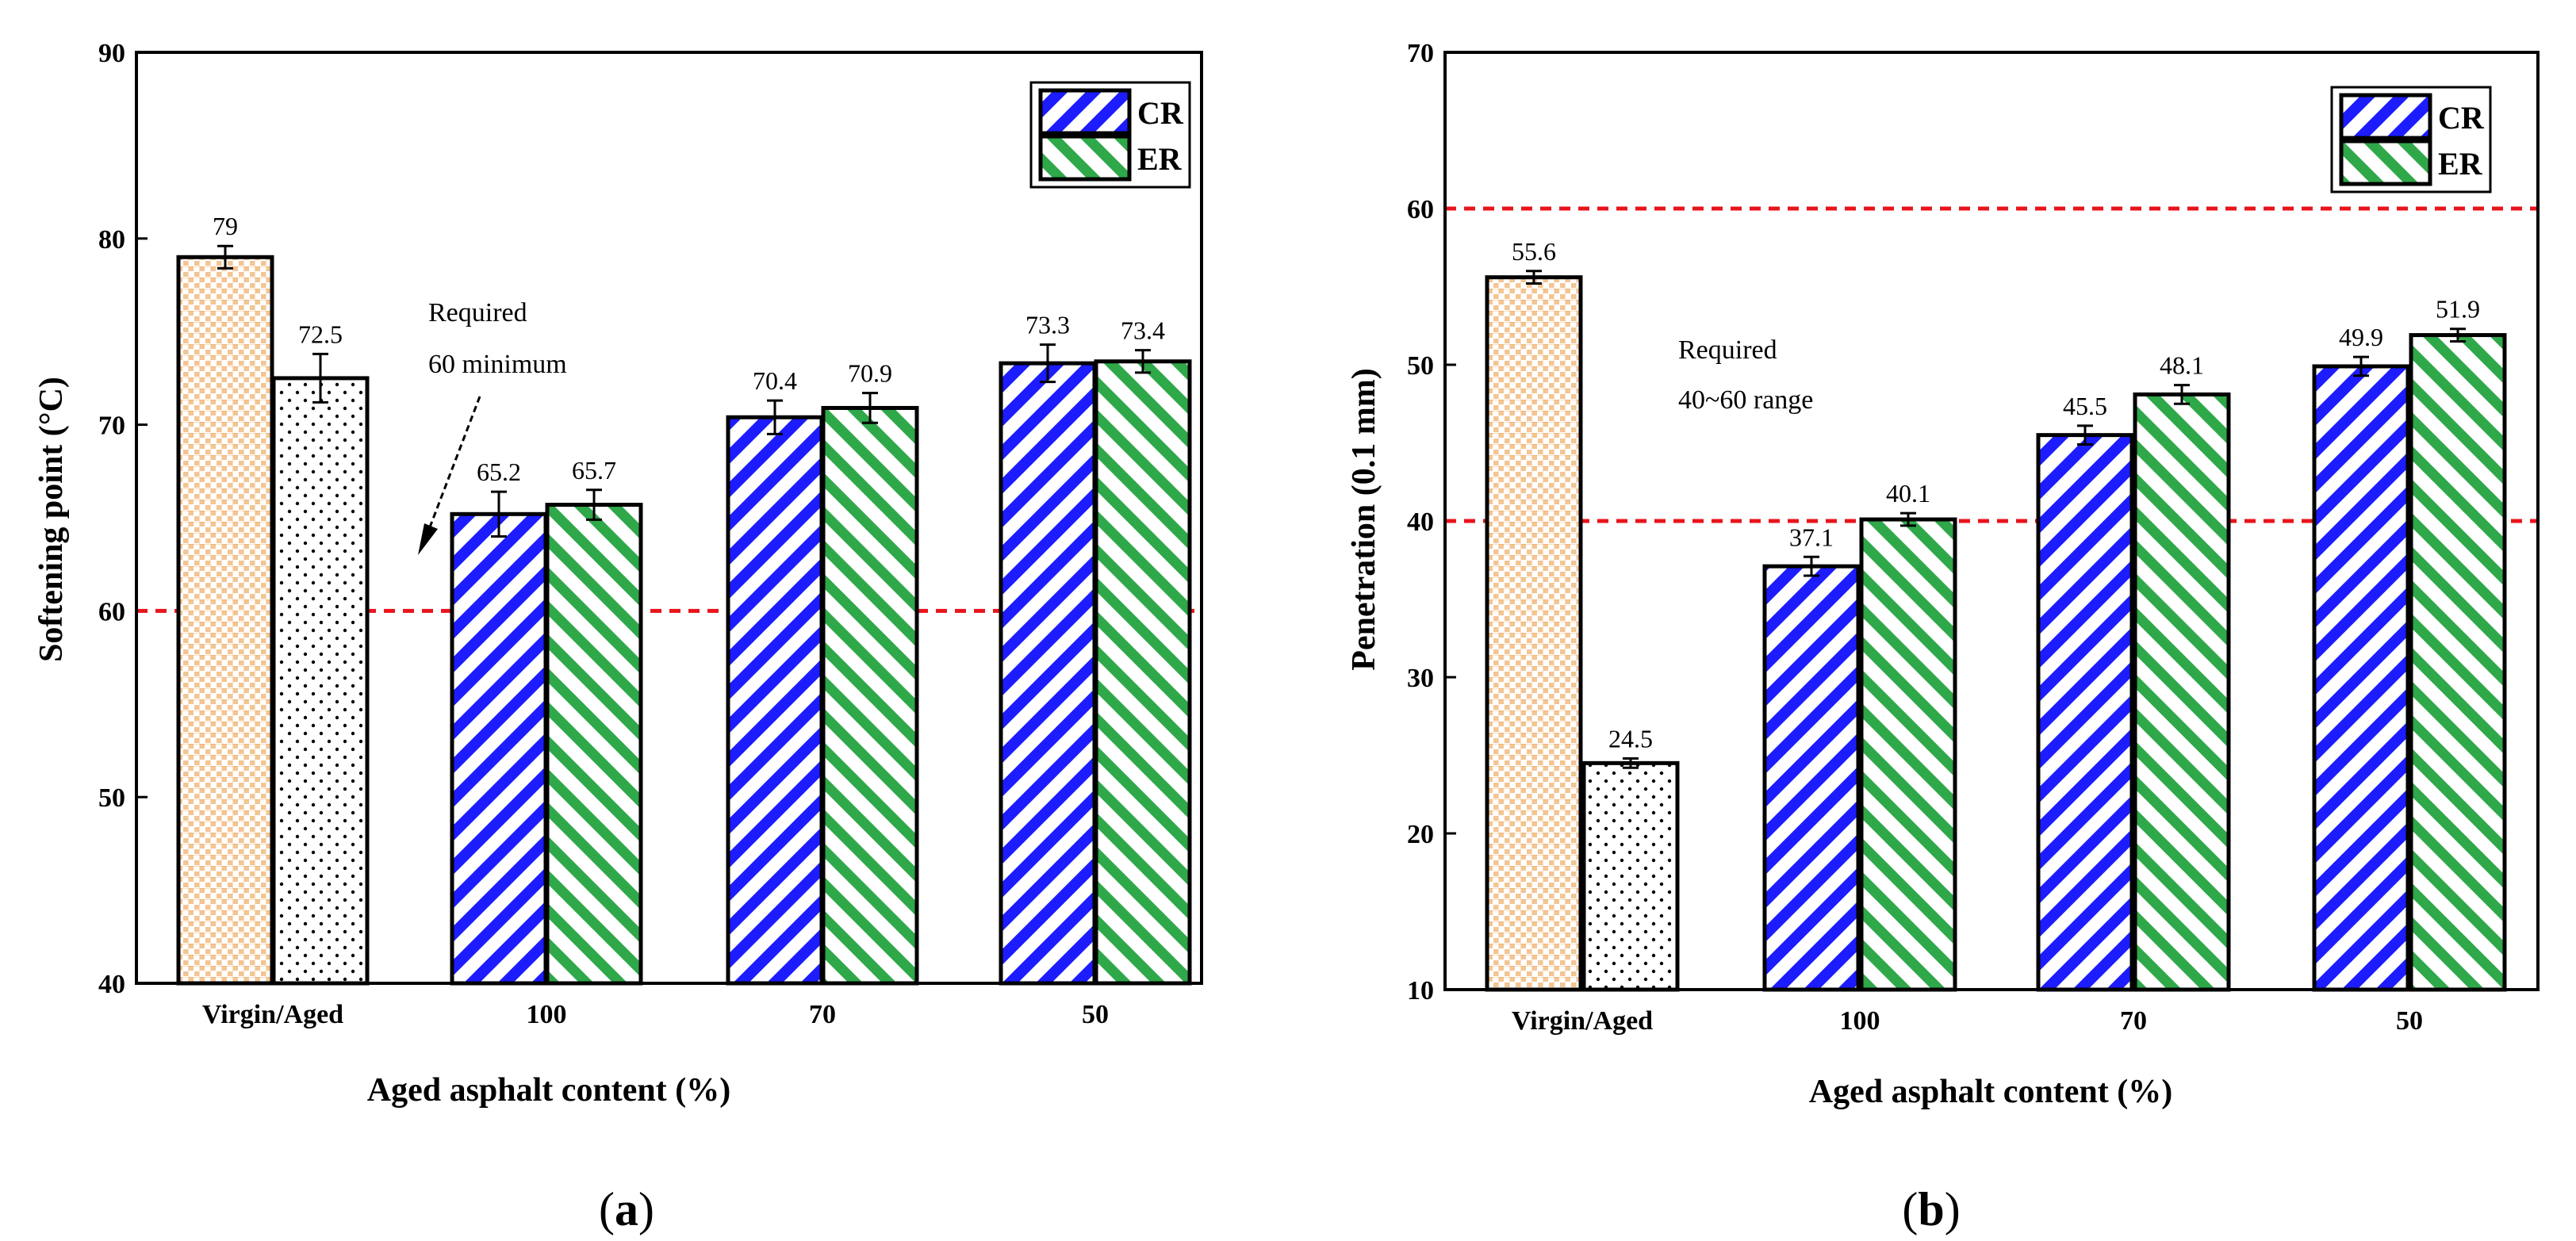  What do you see at coordinates (1953, 1209) in the screenshot?
I see `chart-b-panel-label-close: )` at bounding box center [1953, 1209].